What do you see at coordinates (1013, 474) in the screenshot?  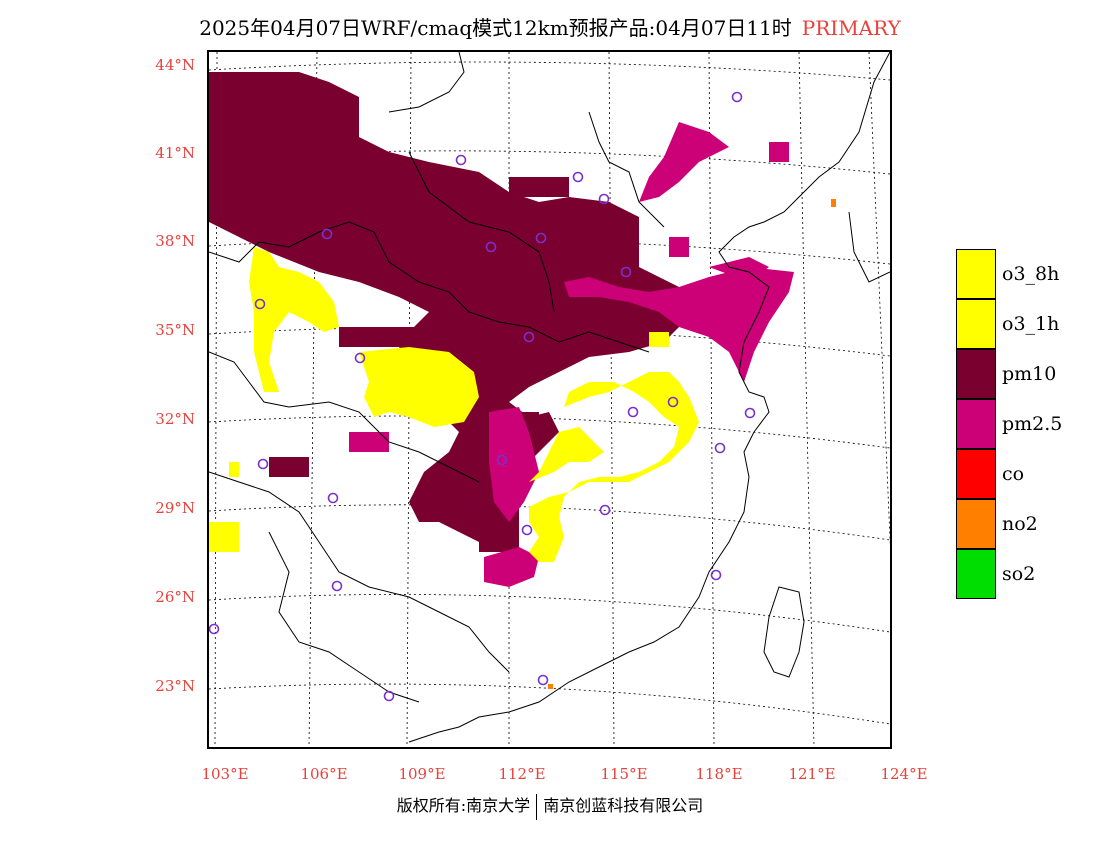 I see `legend-label: co` at bounding box center [1013, 474].